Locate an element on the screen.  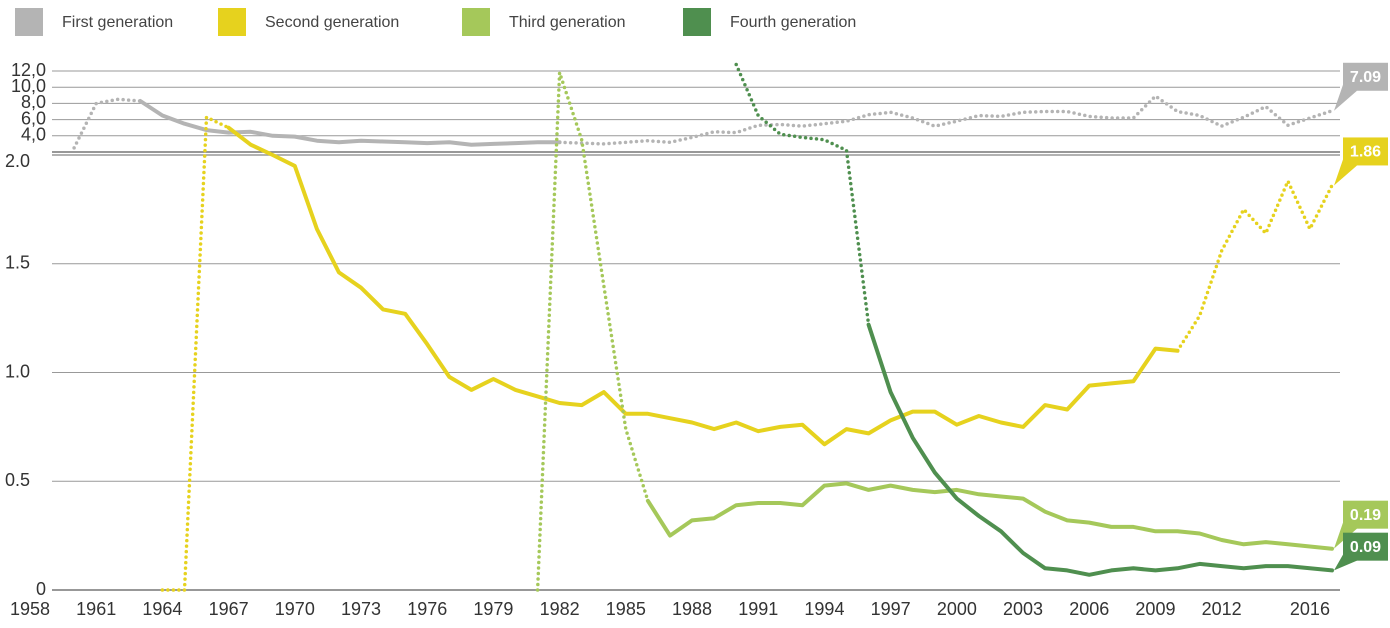
end-label: 7.09 is located at coordinates (1365, 77).